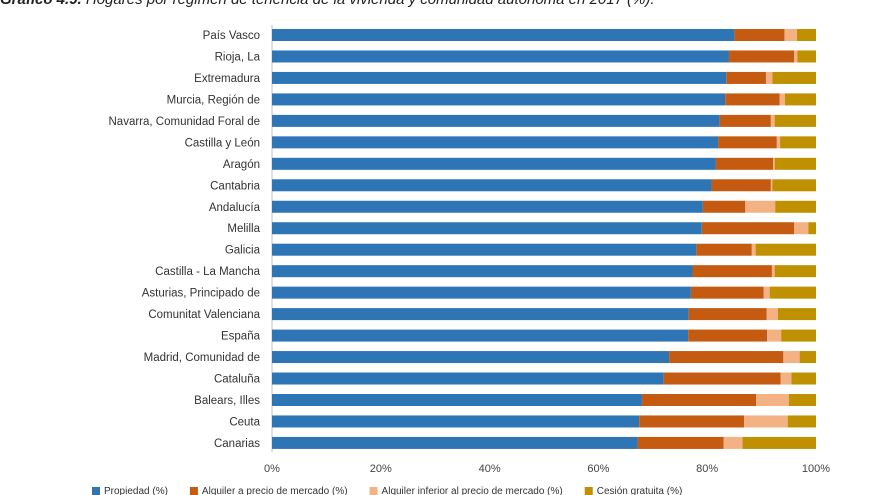  What do you see at coordinates (244, 422) in the screenshot?
I see `category-label-ceuta: Ceuta` at bounding box center [244, 422].